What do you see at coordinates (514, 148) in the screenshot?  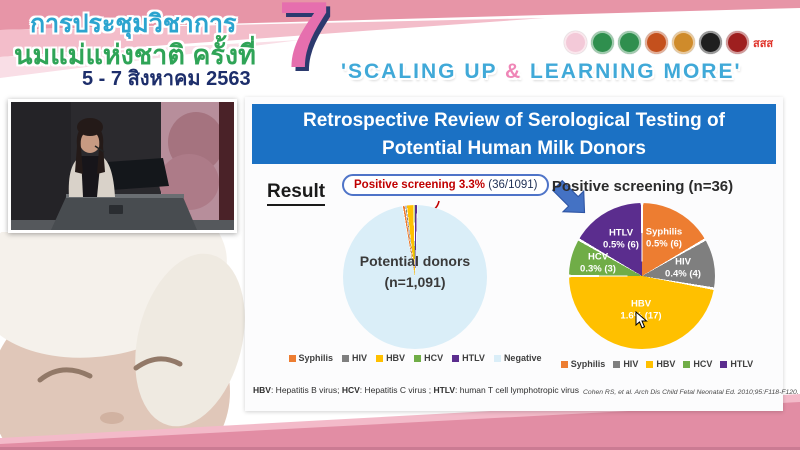 I see `slide-title-line2: Potential Human Milk Donors` at bounding box center [514, 148].